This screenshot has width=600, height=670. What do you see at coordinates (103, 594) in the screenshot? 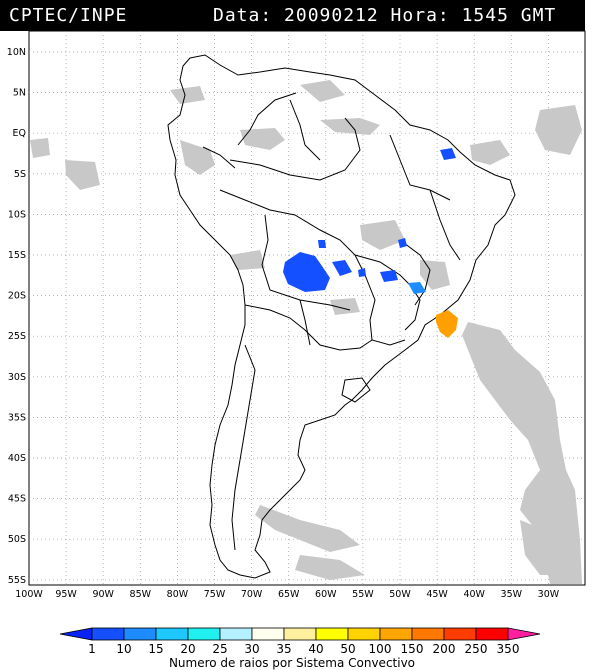
I see `lon-label: 90W` at bounding box center [103, 594].